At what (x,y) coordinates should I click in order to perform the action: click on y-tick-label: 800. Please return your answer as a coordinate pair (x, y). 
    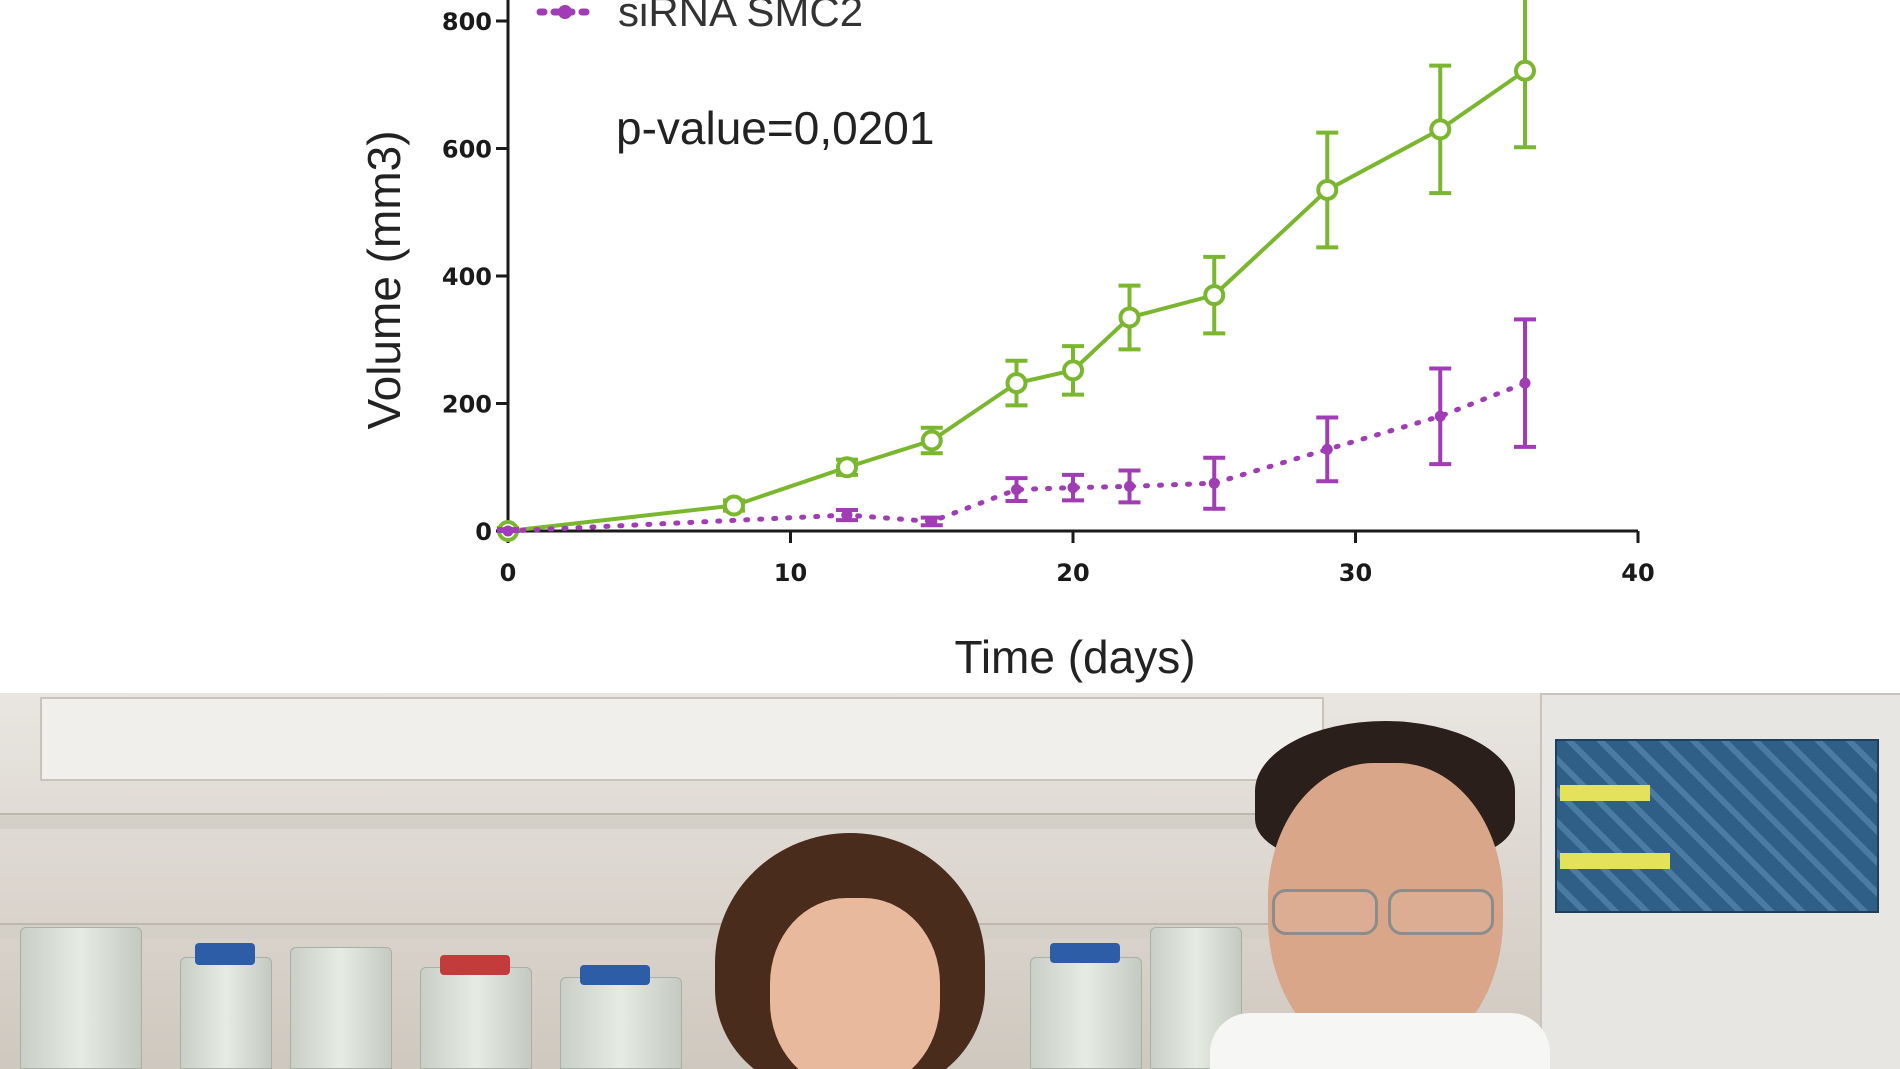
    Looking at the image, I should click on (467, 22).